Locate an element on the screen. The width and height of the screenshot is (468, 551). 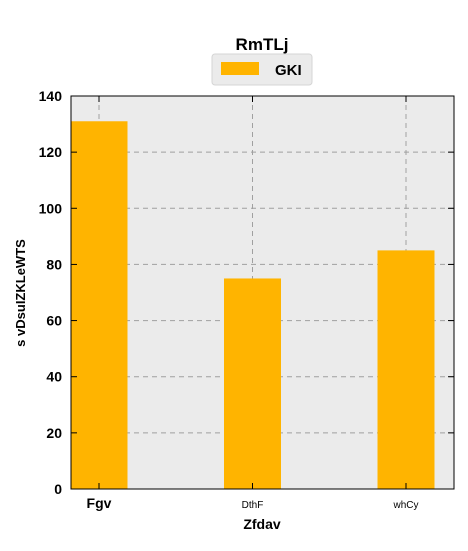
y-tick-label: 40 is located at coordinates (54, 377).